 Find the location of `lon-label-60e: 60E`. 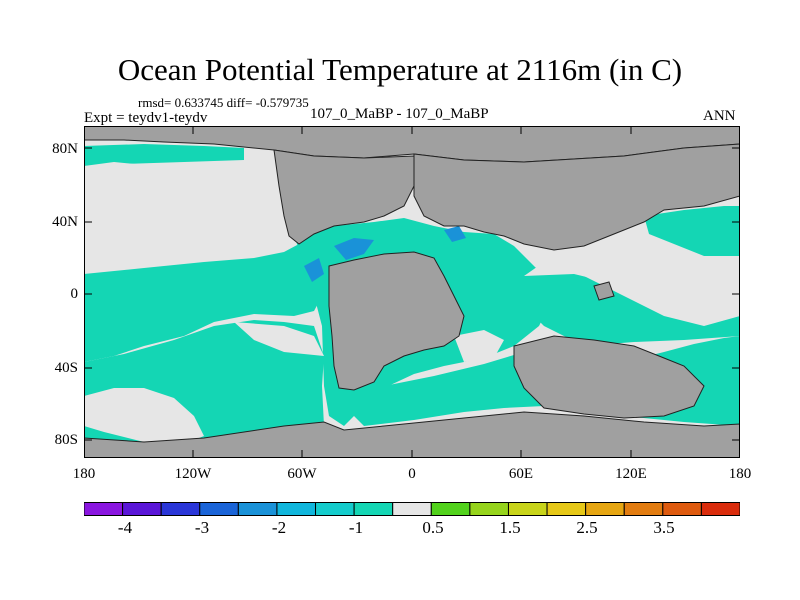

lon-label-60e: 60E is located at coordinates (521, 474).